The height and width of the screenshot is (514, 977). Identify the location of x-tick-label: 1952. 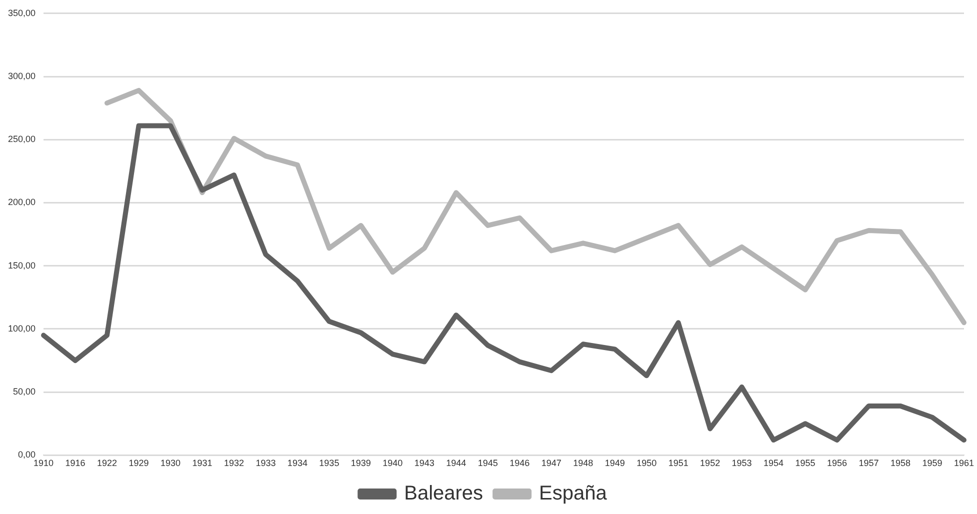
(710, 463).